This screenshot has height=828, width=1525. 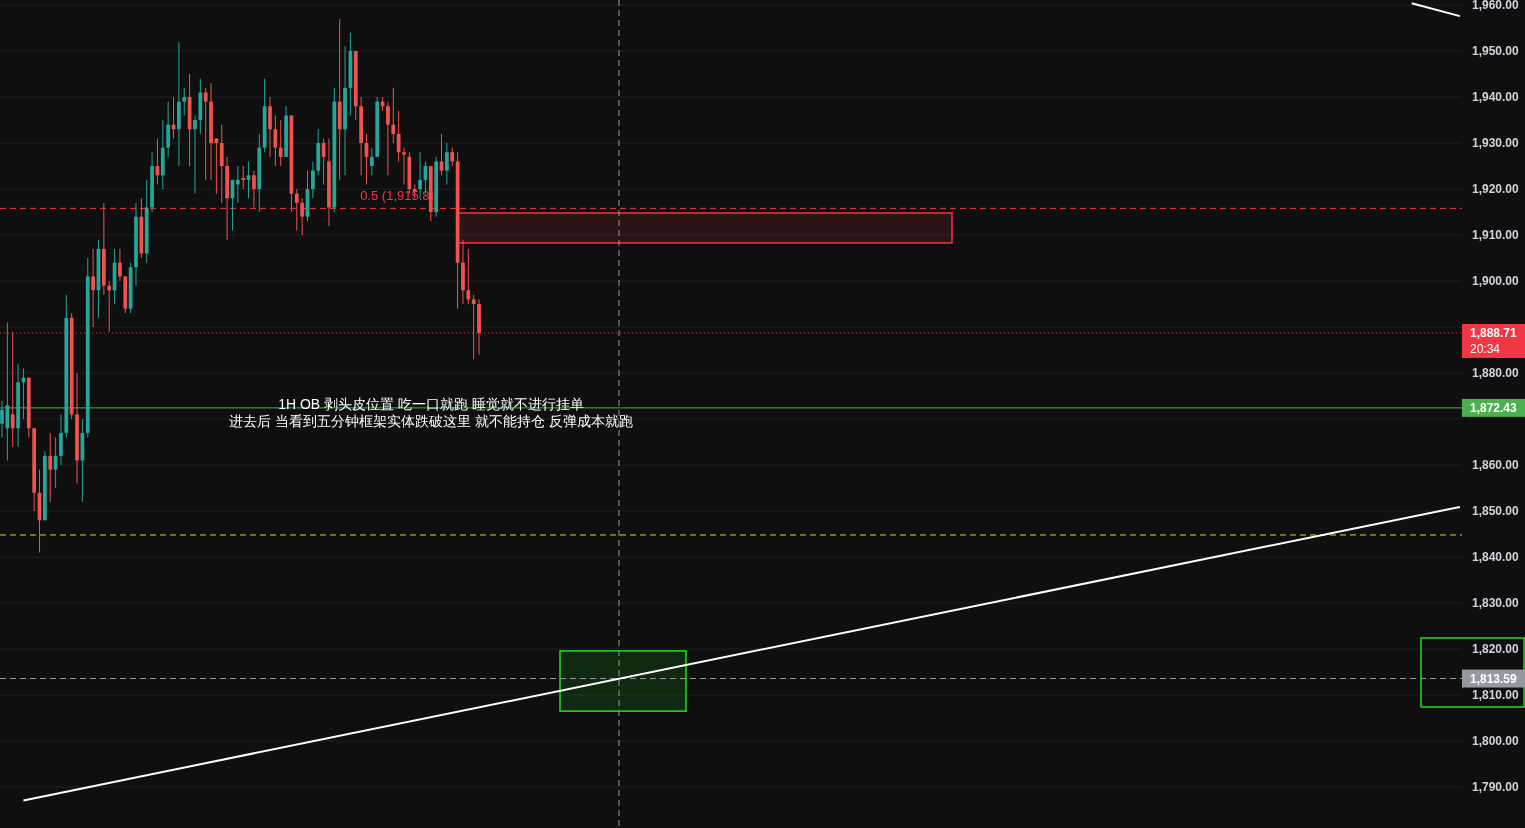 What do you see at coordinates (1496, 97) in the screenshot?
I see `y-tick-label: 1,940.00` at bounding box center [1496, 97].